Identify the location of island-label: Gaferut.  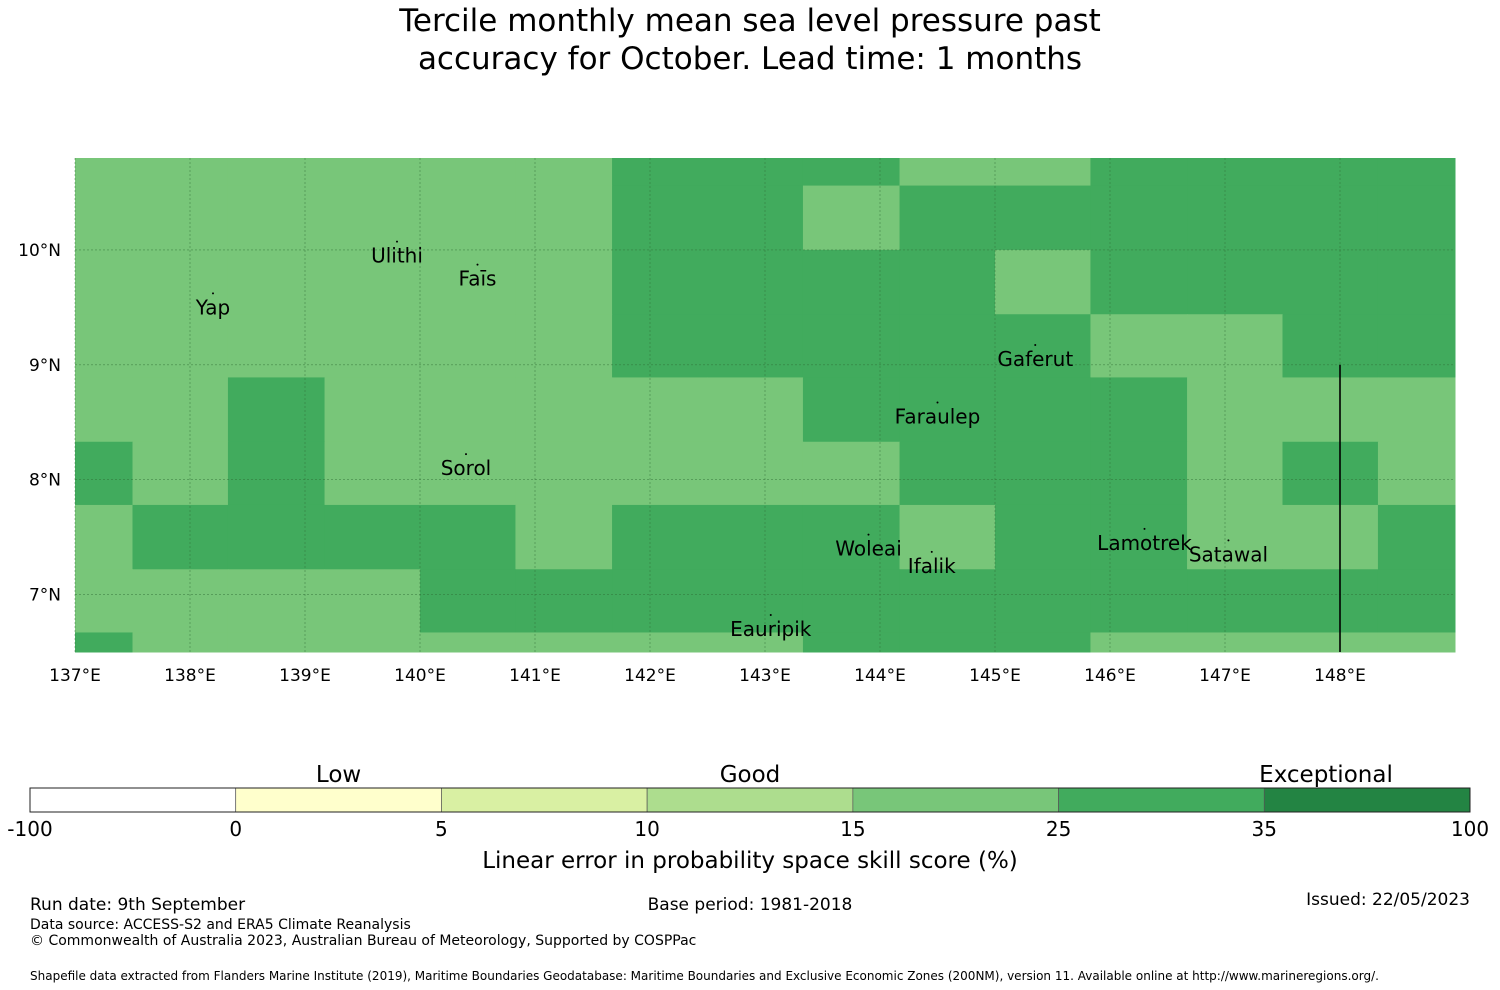
(1035, 359).